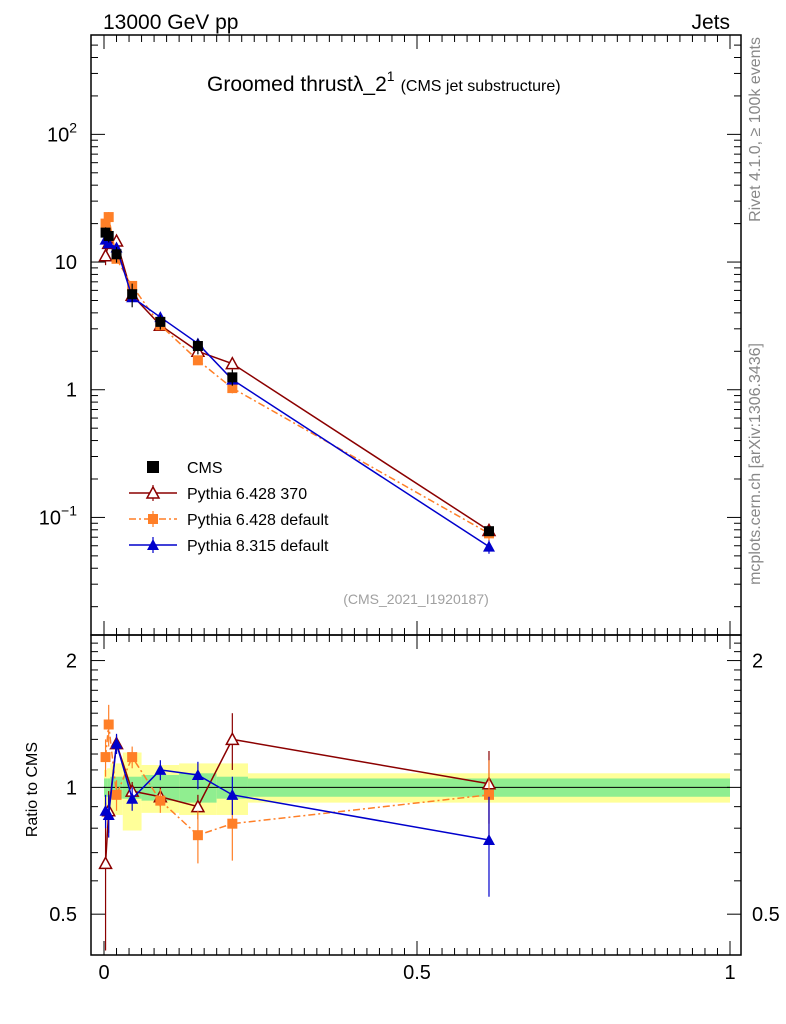  I want to click on header-left-label: 13000 GeV pp, so click(170, 22).